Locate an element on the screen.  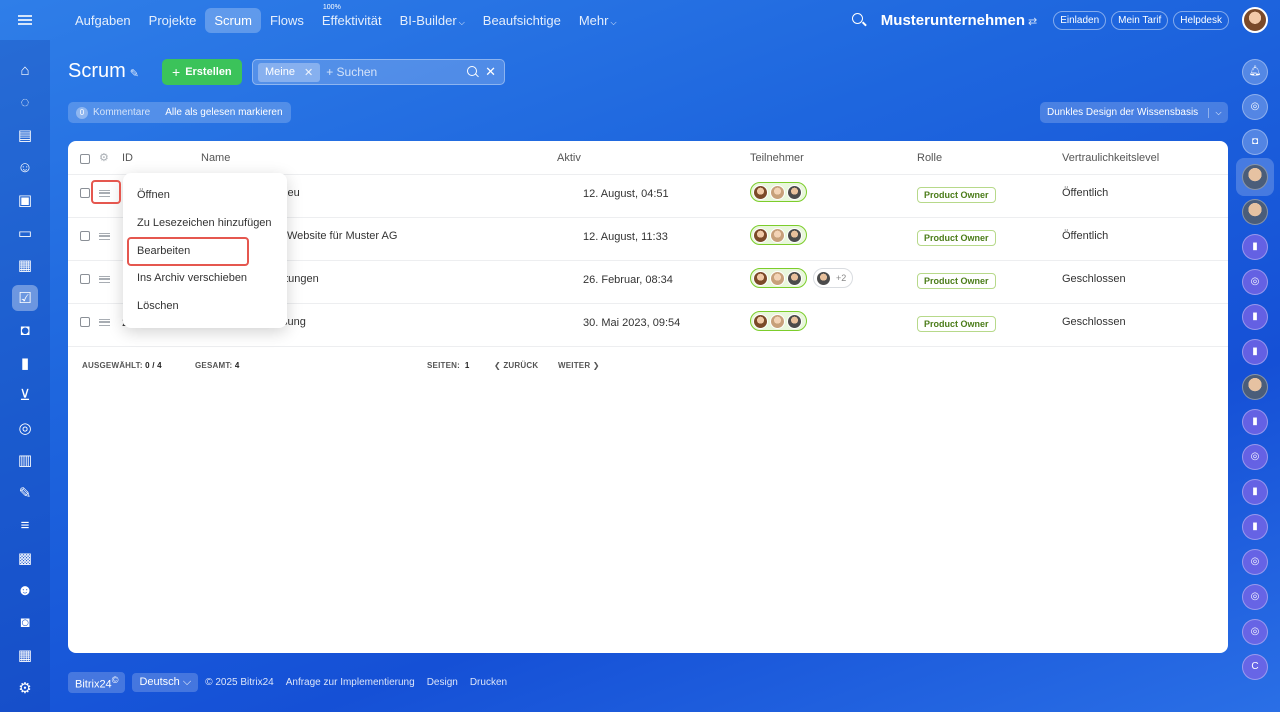
print-link: Drucken is located at coordinates (488, 682).